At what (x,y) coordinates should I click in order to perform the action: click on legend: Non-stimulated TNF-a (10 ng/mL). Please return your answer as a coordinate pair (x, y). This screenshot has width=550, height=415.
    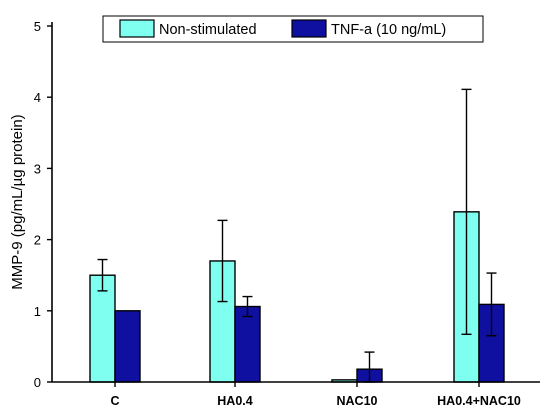
    Looking at the image, I should click on (293, 29).